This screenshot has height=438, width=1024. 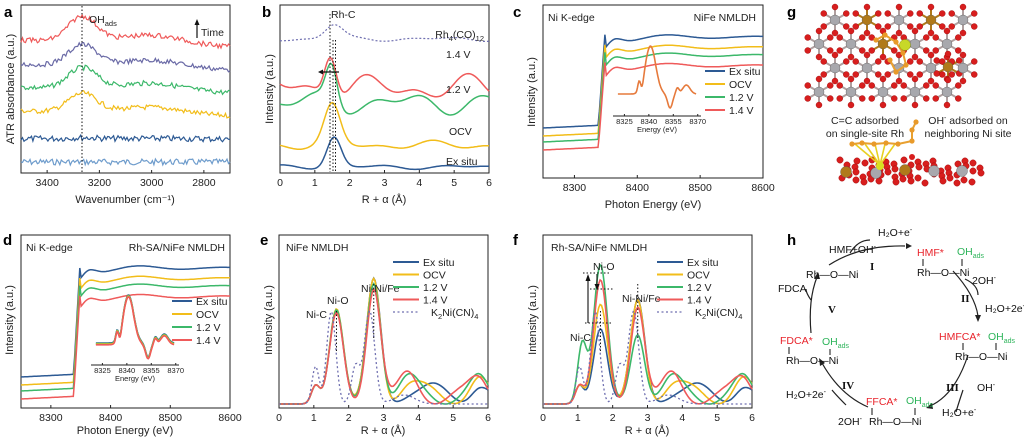 I want to click on panel-e-ni-c-label: Ni-C, so click(x=316, y=315).